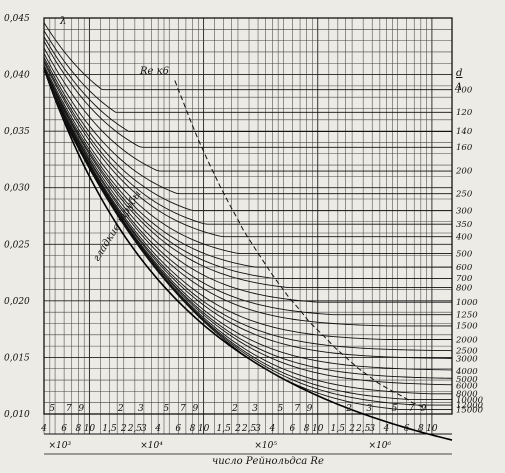  What do you see at coordinates (464, 90) in the screenshot?
I see `series-label: 100` at bounding box center [464, 90].